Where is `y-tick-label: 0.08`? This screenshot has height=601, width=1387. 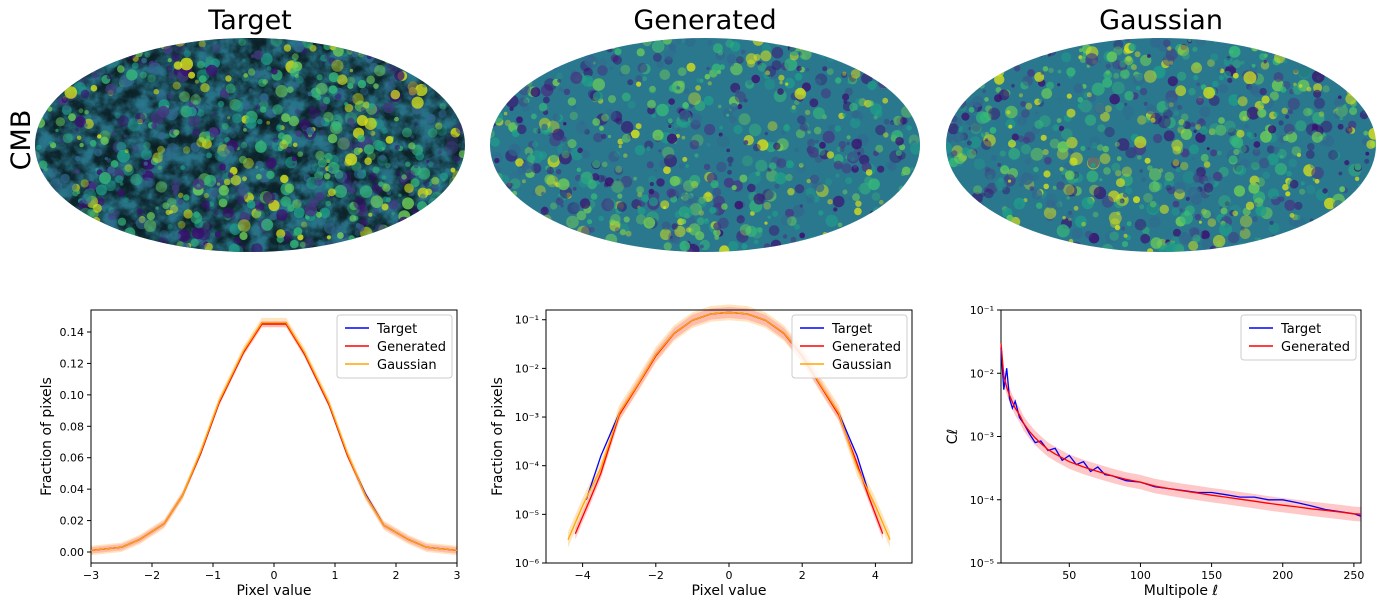
y-tick-label: 0.08 is located at coordinates (72, 426).